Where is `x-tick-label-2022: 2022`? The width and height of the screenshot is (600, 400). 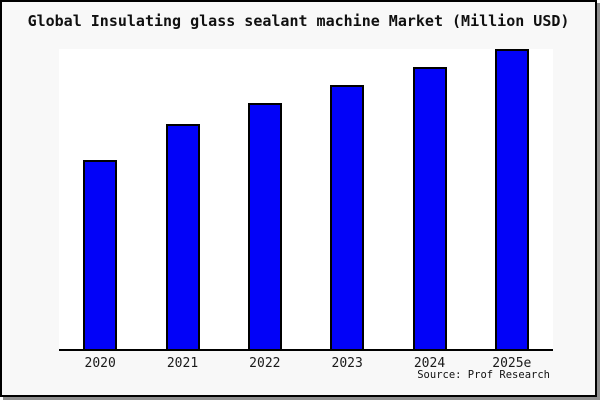
x-tick-label-2022: 2022 is located at coordinates (265, 363).